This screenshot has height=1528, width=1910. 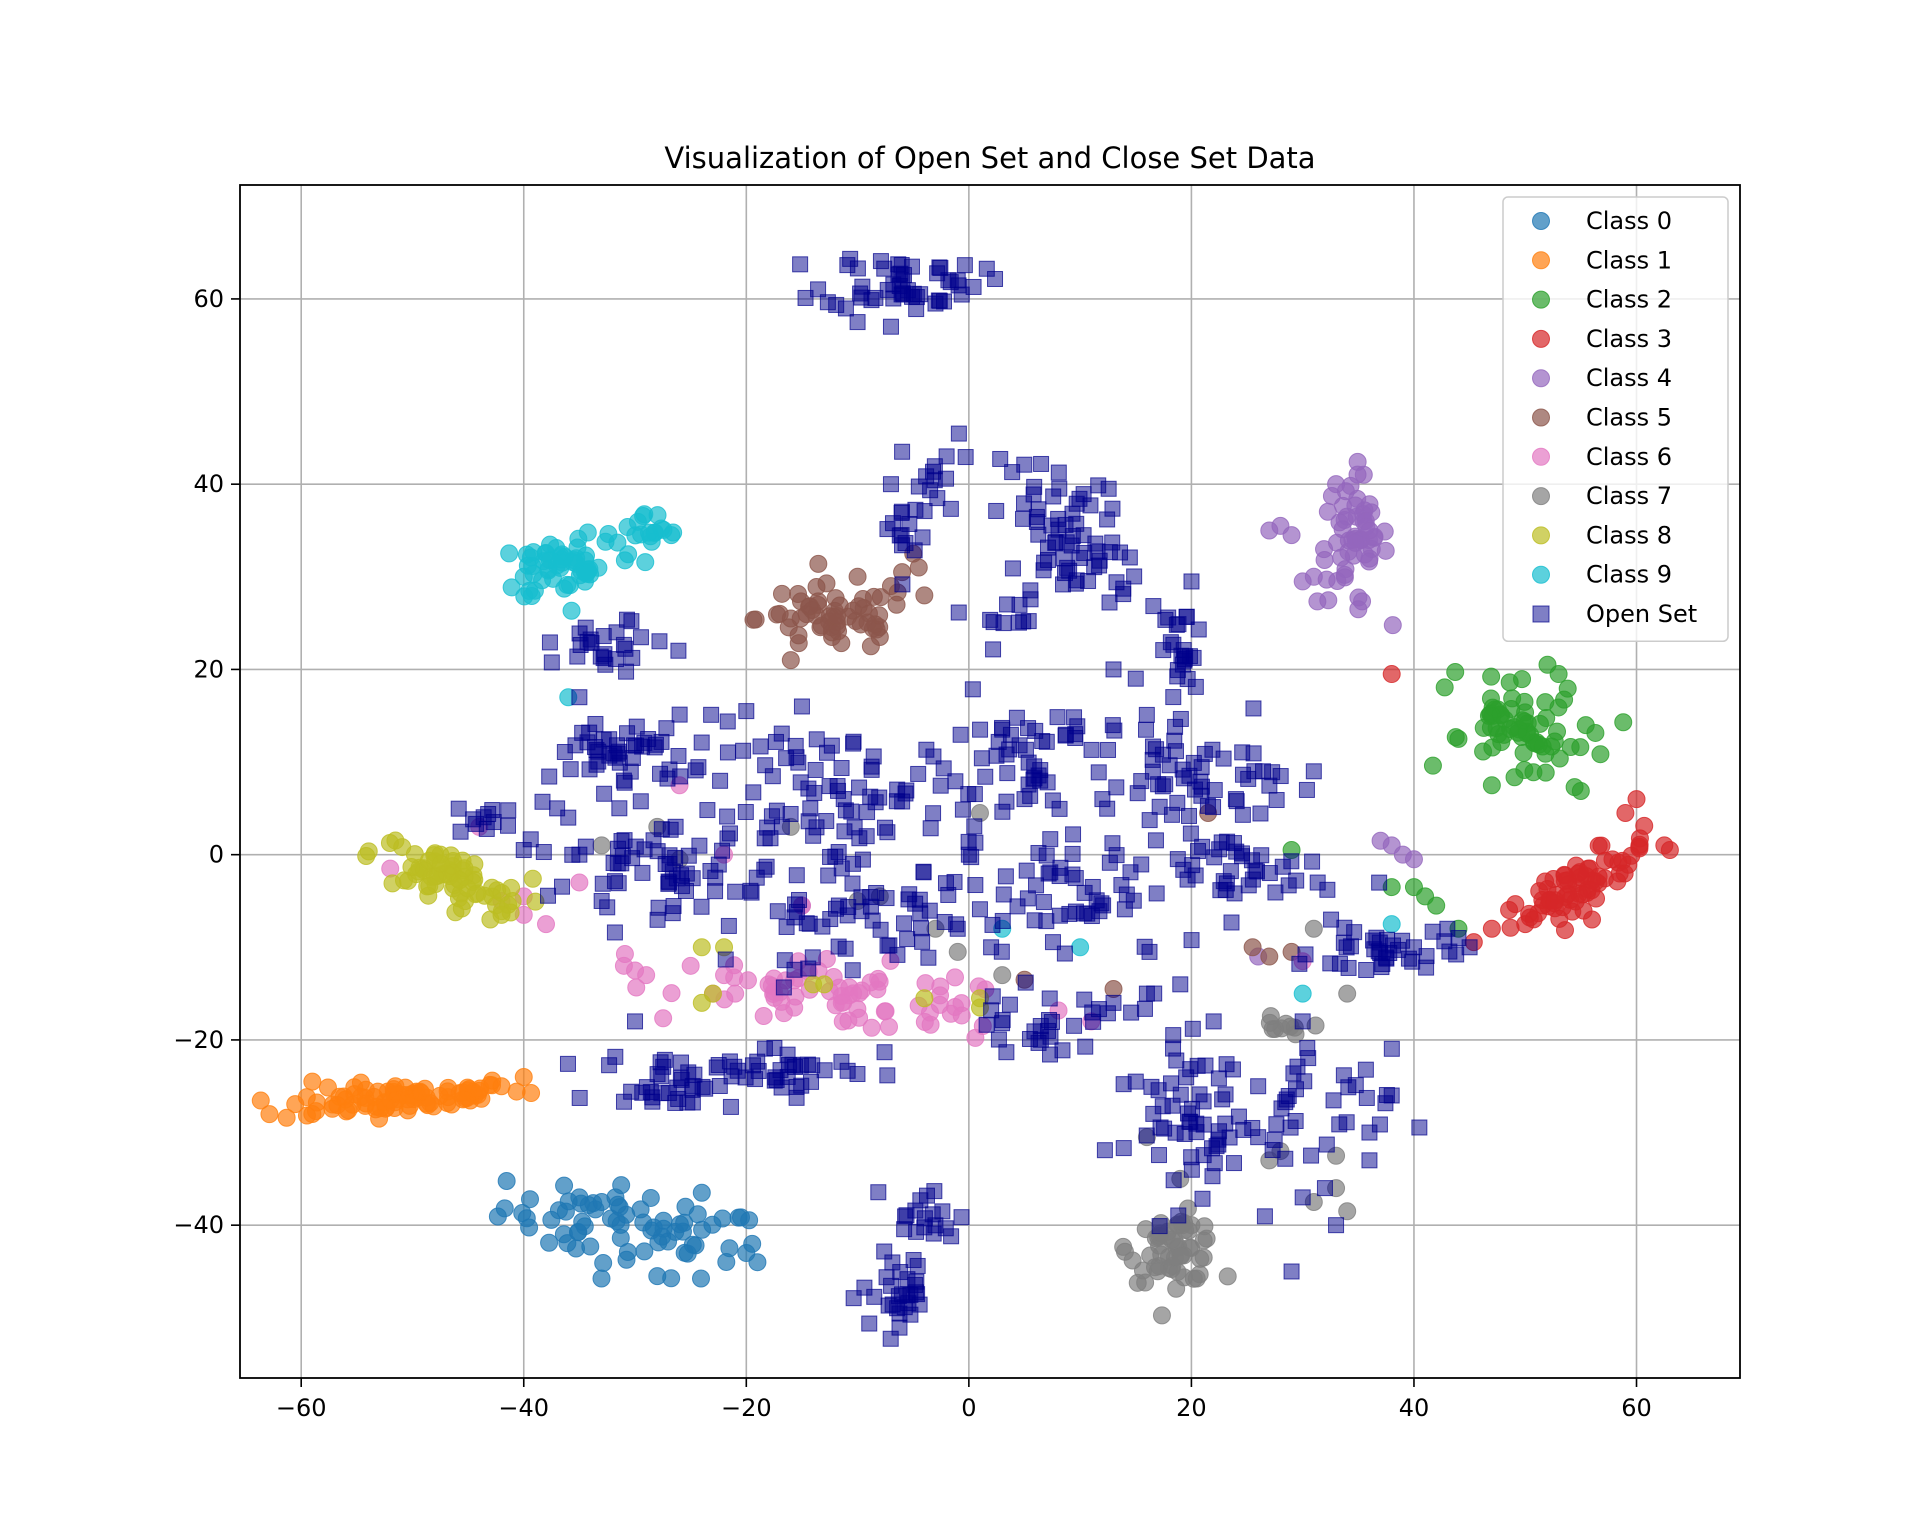 What do you see at coordinates (1629, 535) in the screenshot?
I see `legend-label: Class 8` at bounding box center [1629, 535].